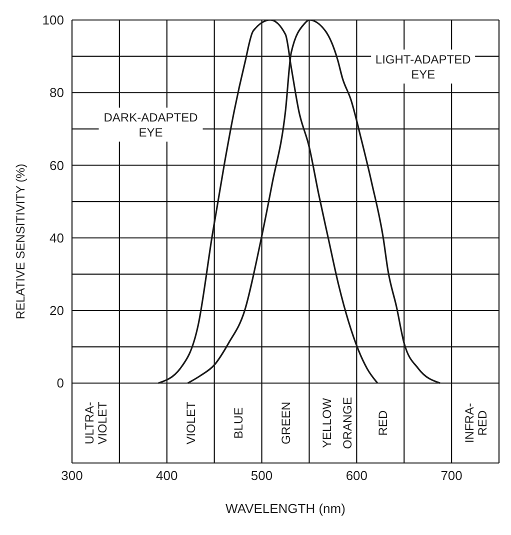  What do you see at coordinates (60, 383) in the screenshot?
I see `y-tick-label: 0` at bounding box center [60, 383].